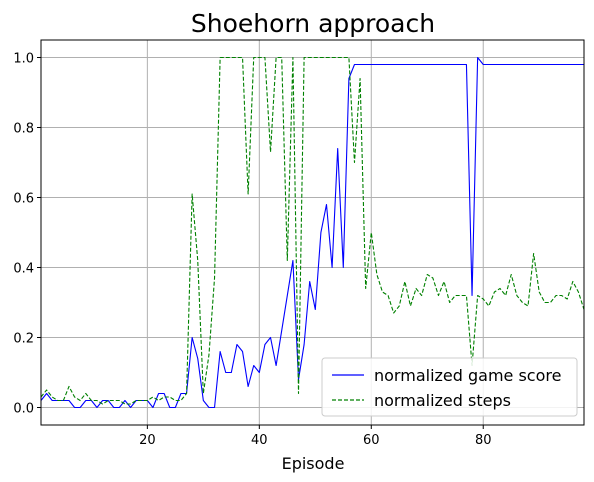 The width and height of the screenshot is (594, 482). Describe the element at coordinates (23, 59) in the screenshot. I see `y-tick-label: 1.0` at that location.